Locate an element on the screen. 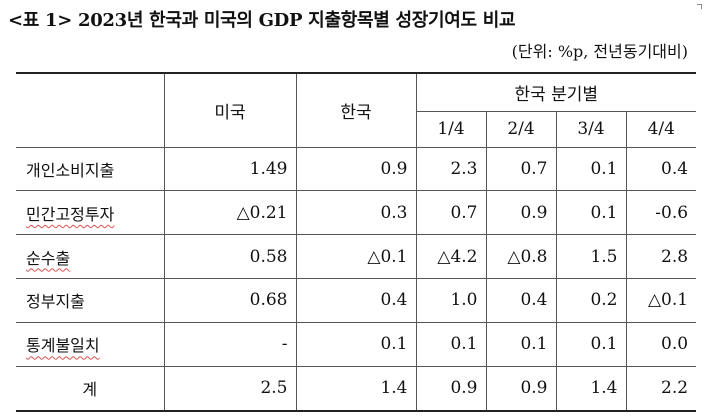 The width and height of the screenshot is (706, 418). cell-korea: 0.4 is located at coordinates (356, 300).